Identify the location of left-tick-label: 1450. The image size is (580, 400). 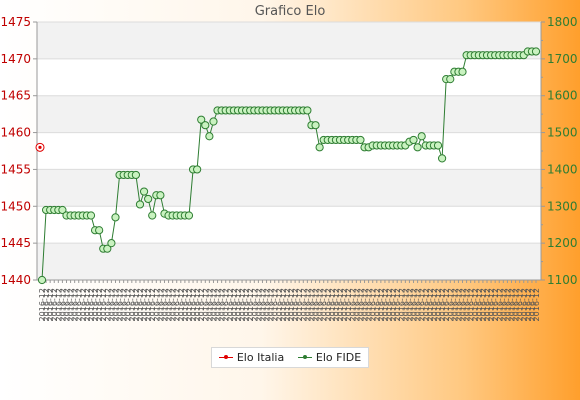
(15, 206).